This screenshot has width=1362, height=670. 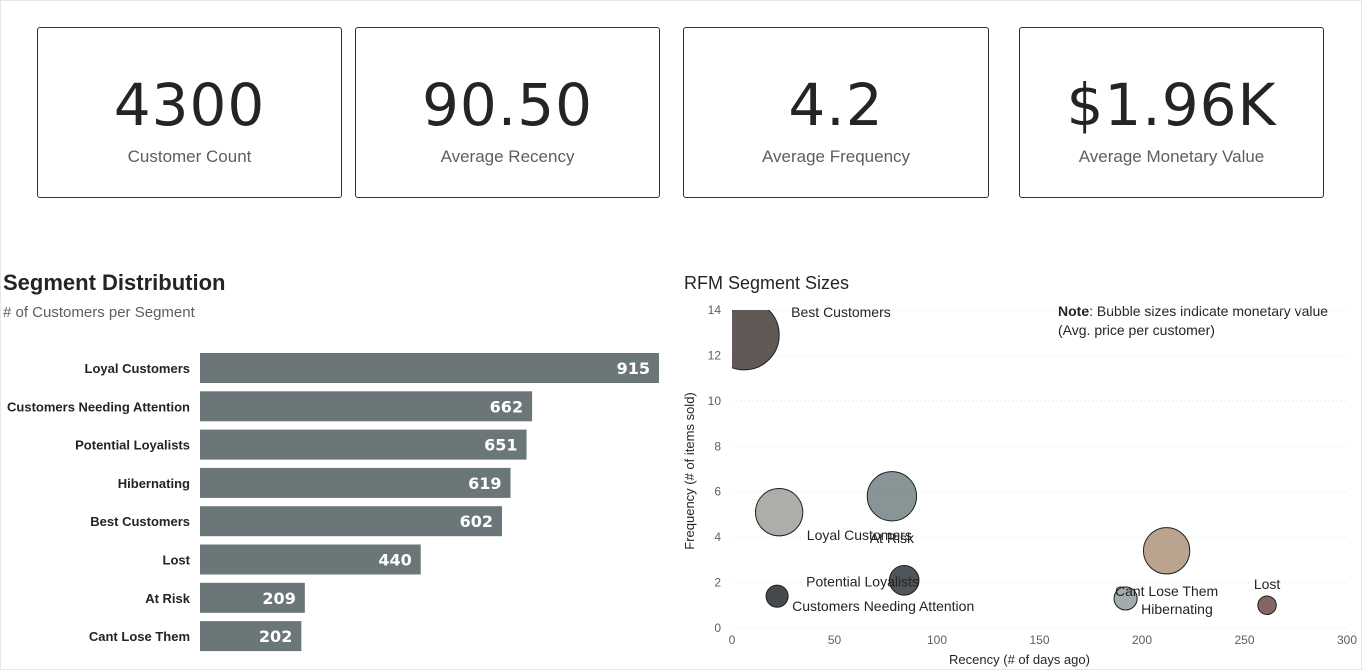 What do you see at coordinates (1347, 640) in the screenshot?
I see `x-tick-label: 300` at bounding box center [1347, 640].